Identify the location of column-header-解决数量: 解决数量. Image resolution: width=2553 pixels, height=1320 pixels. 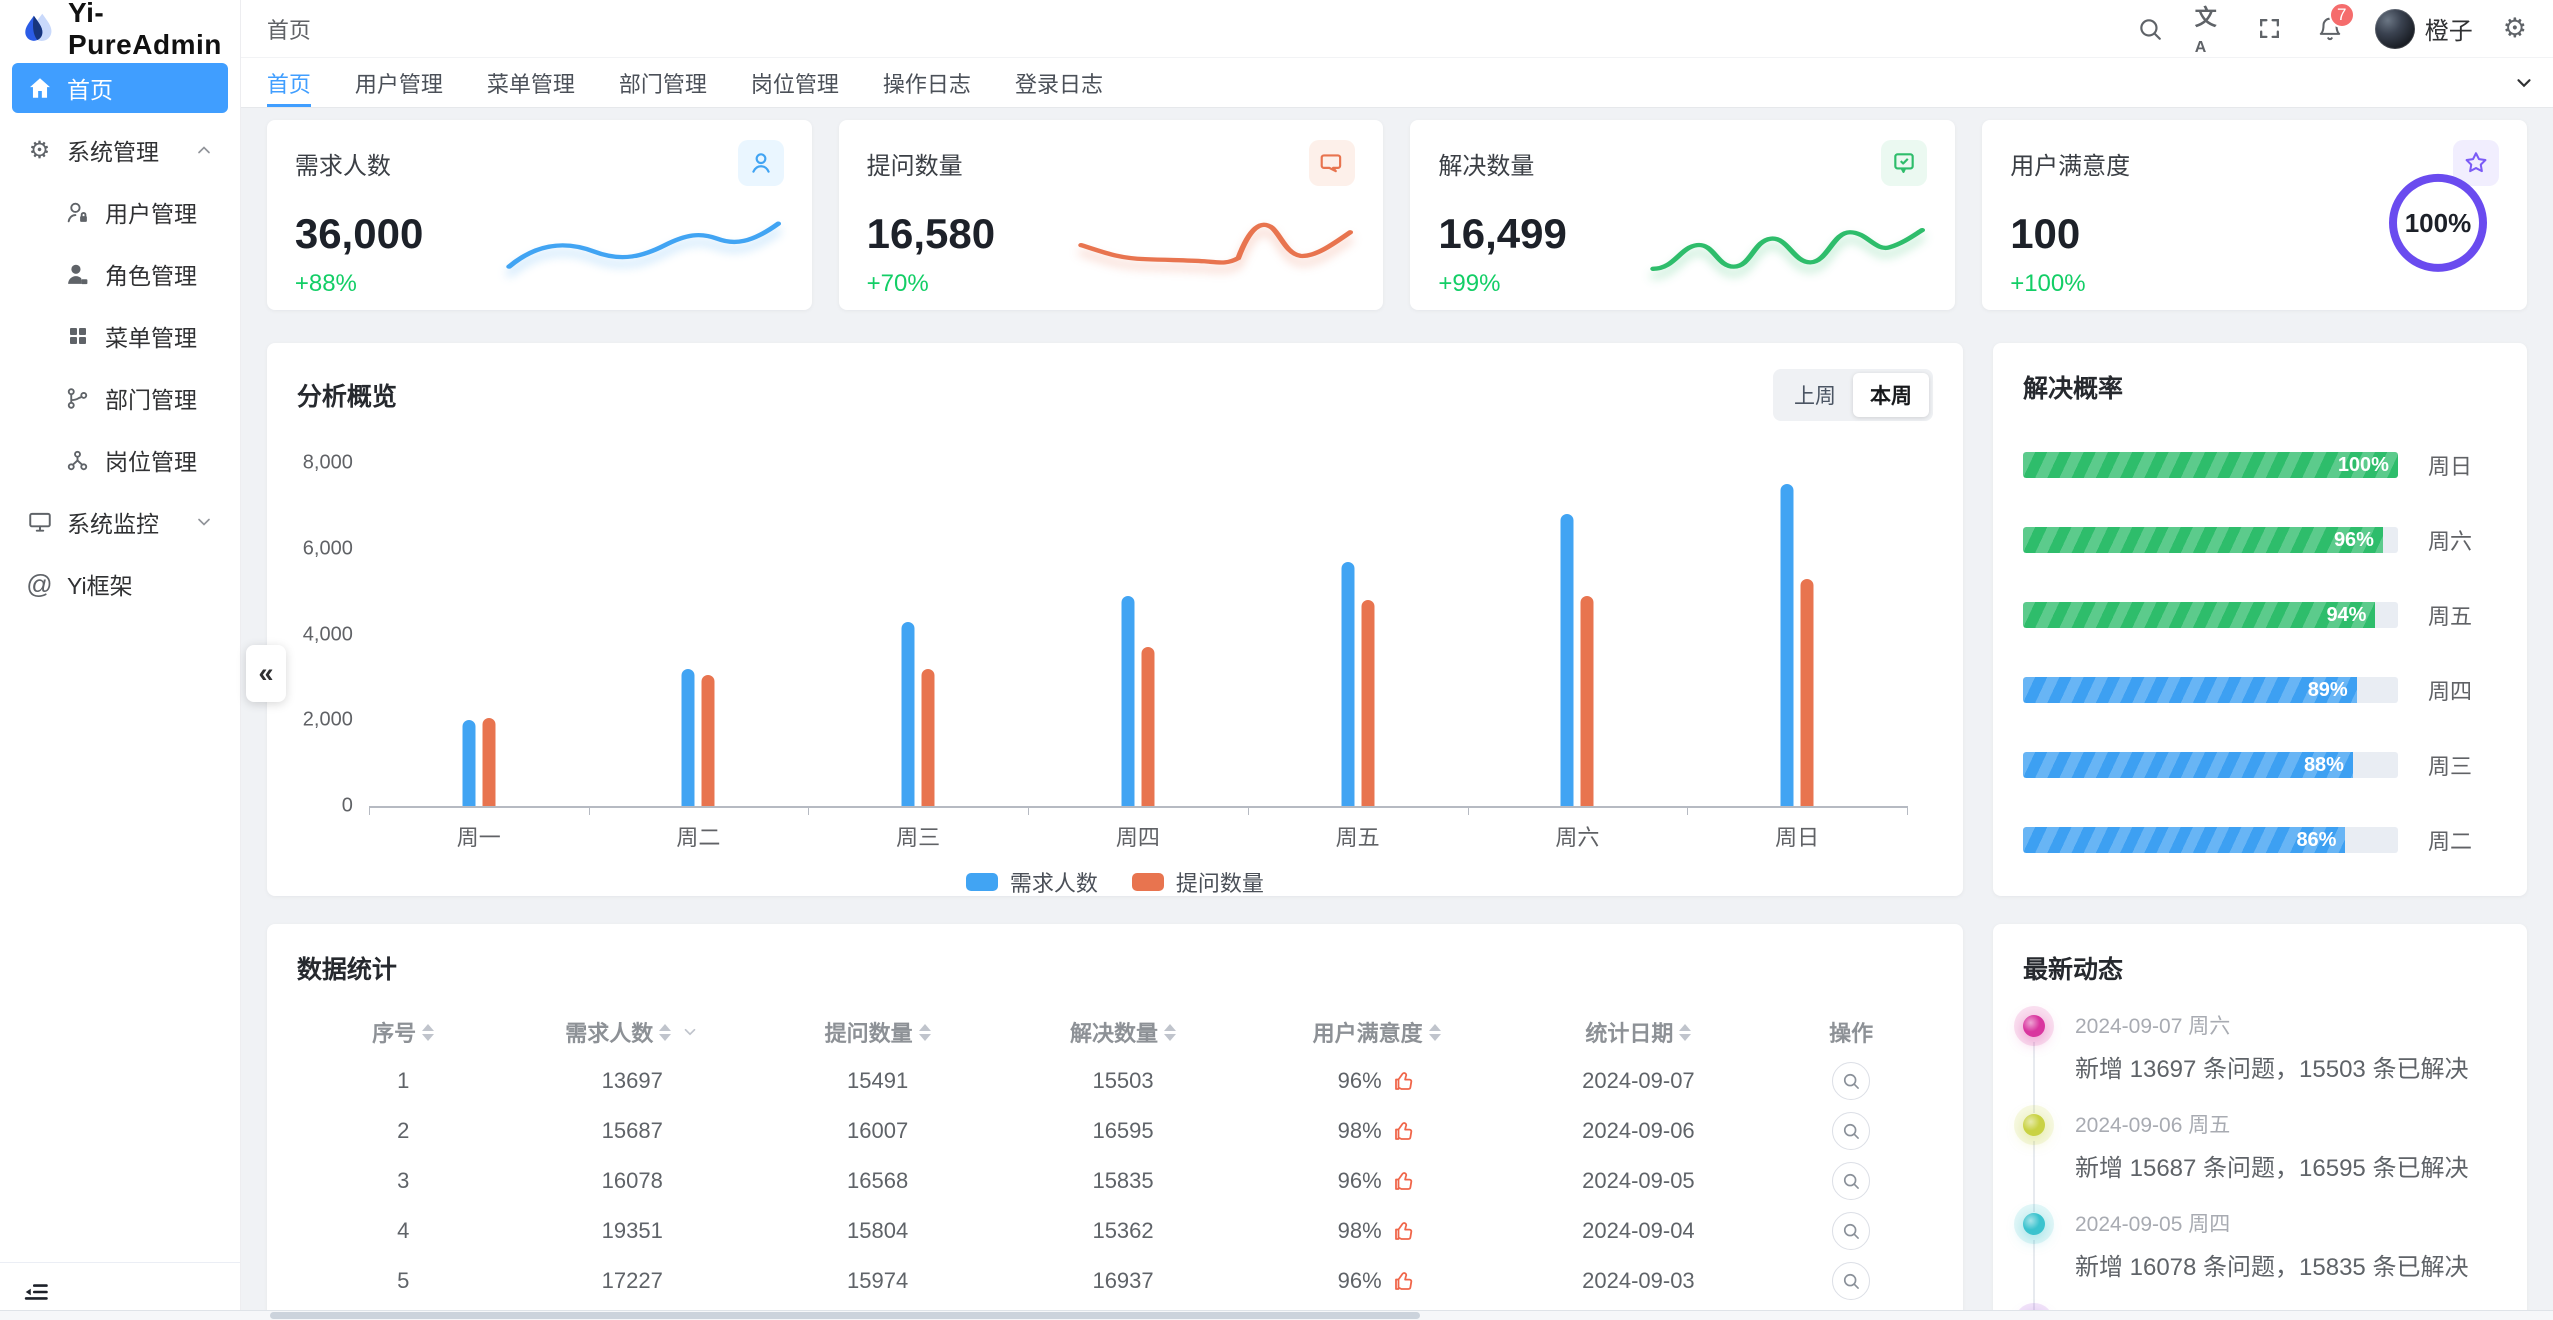
(1122, 1032).